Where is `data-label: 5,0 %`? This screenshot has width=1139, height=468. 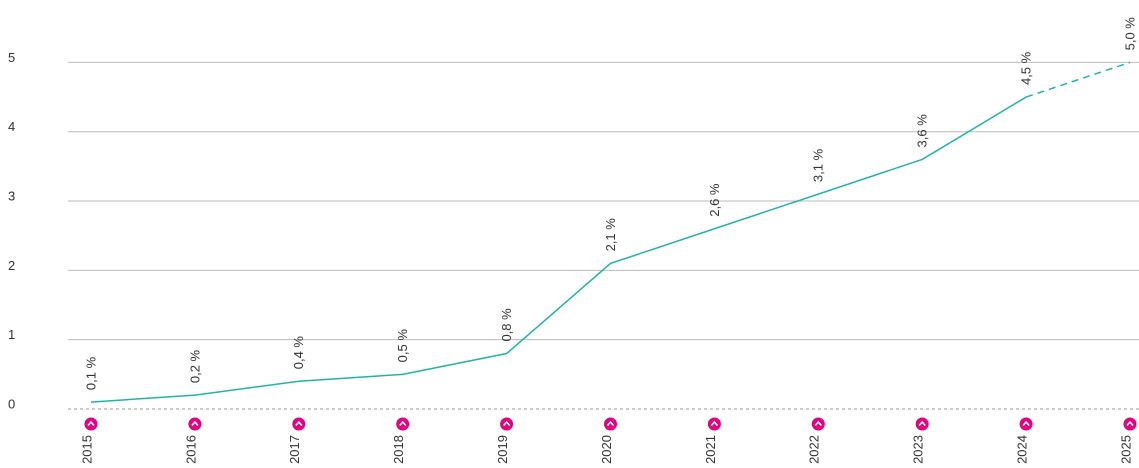 data-label: 5,0 % is located at coordinates (1129, 34).